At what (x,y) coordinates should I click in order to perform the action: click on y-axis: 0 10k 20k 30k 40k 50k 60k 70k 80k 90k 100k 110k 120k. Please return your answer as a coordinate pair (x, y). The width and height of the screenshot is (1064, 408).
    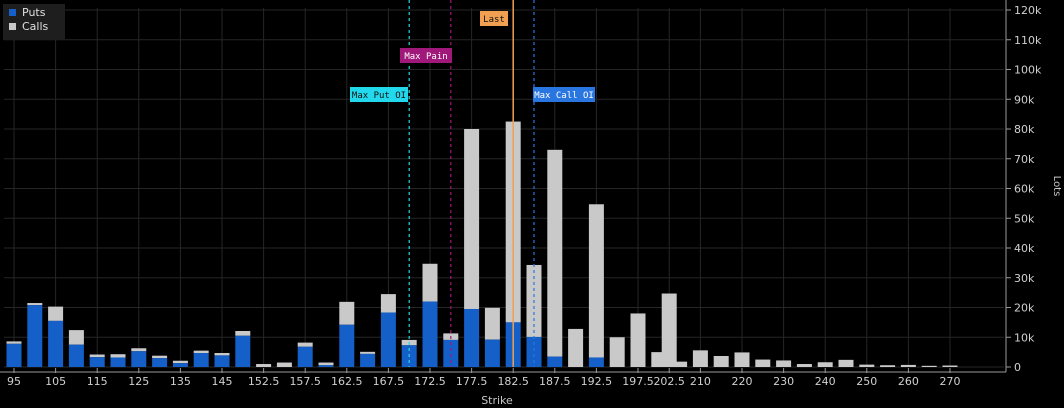
    Looking at the image, I should click on (1023, 187).